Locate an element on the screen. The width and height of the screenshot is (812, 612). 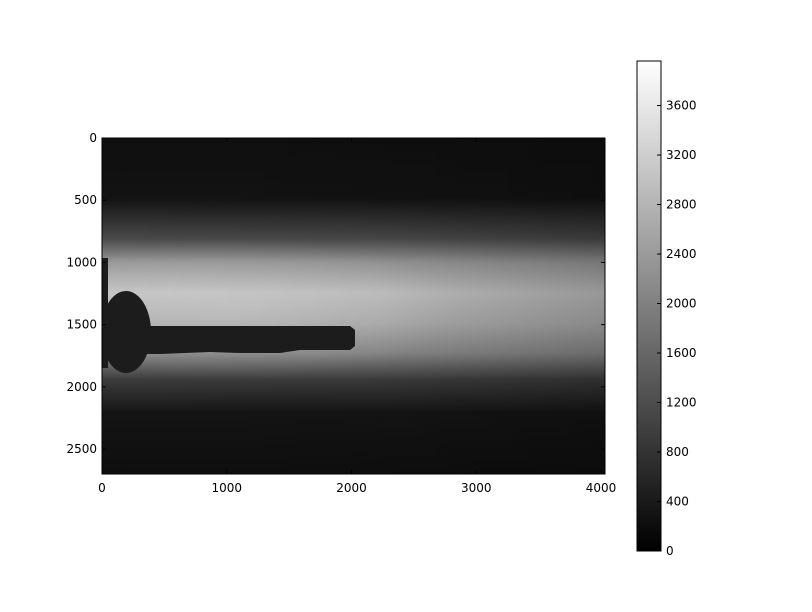
colorbar-tick-label: 1600 is located at coordinates (681, 353).